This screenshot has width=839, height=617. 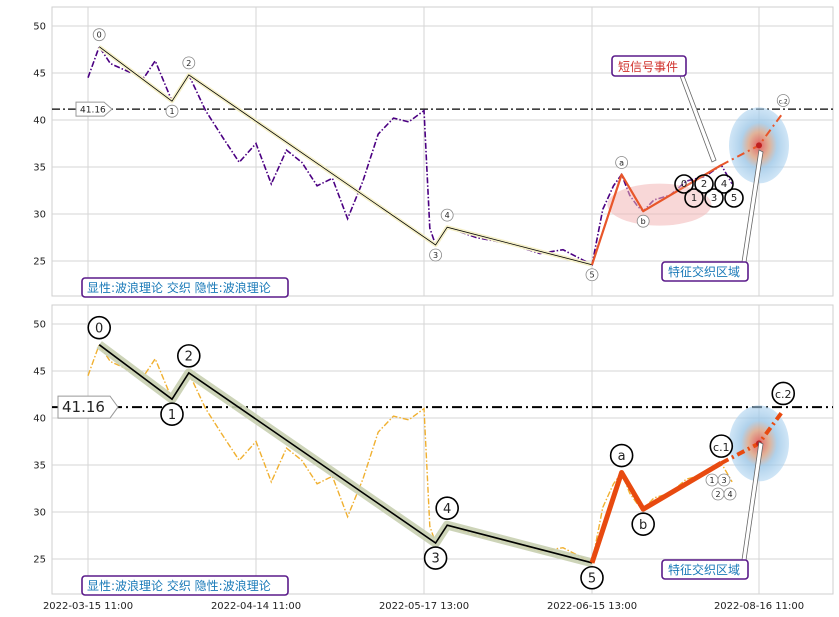 What do you see at coordinates (759, 606) in the screenshot?
I see `x-tick-label: 2022-08-16 11:00` at bounding box center [759, 606].